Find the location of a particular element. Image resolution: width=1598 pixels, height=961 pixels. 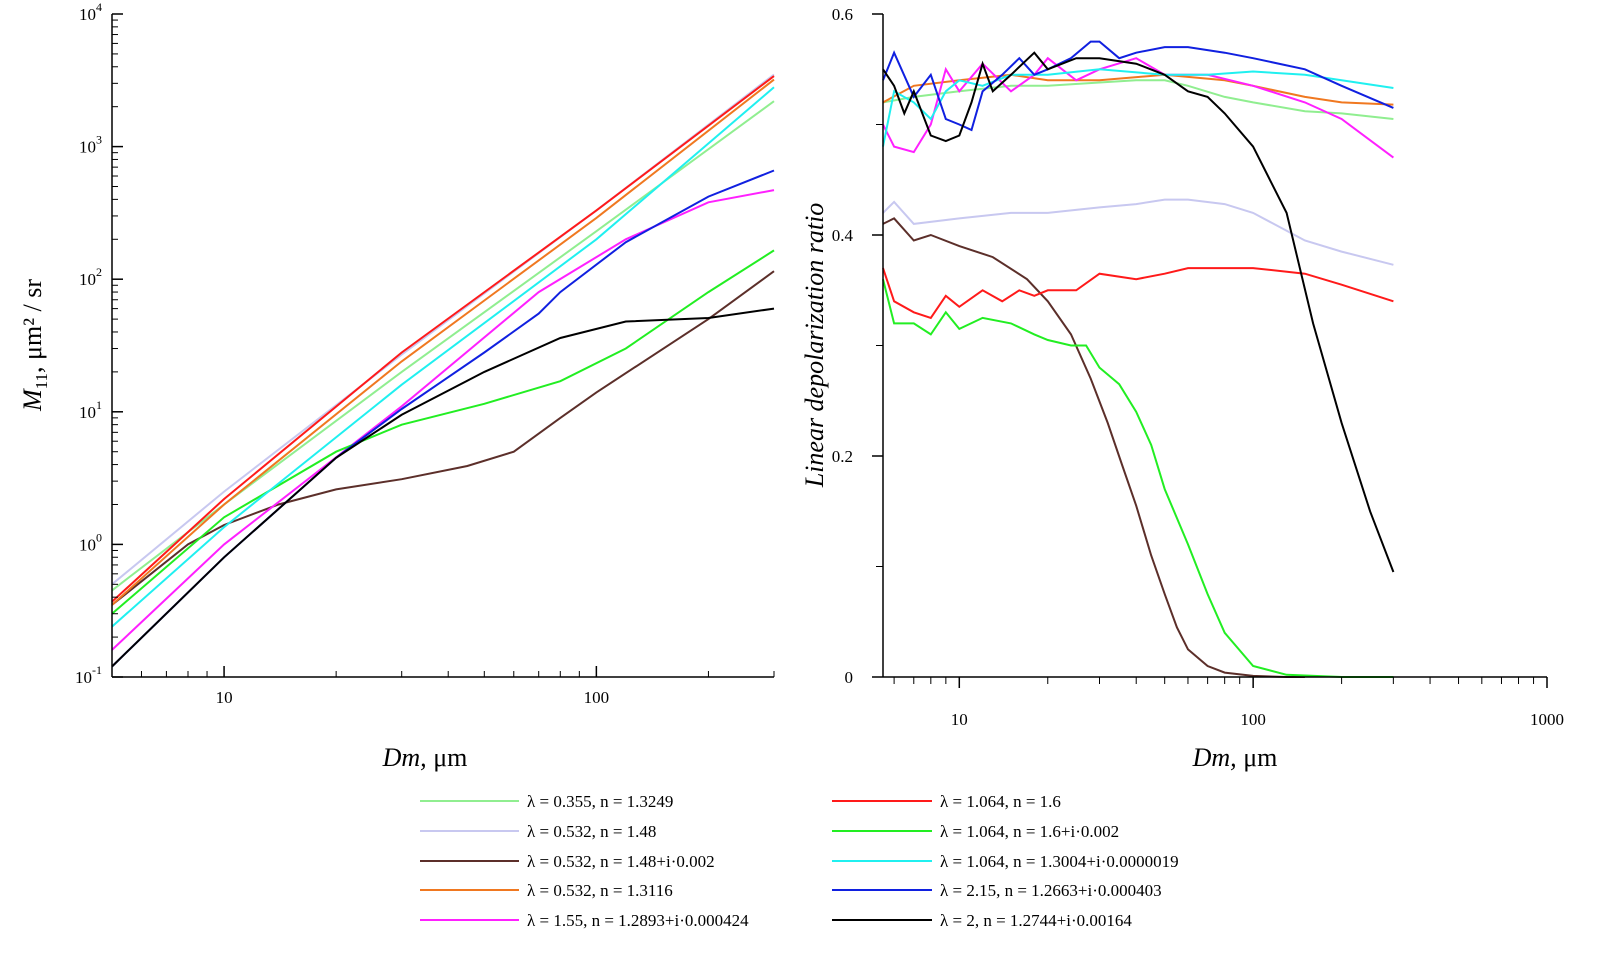

left-y-axis-title: M11, μm² / sr is located at coordinates (34, 345).